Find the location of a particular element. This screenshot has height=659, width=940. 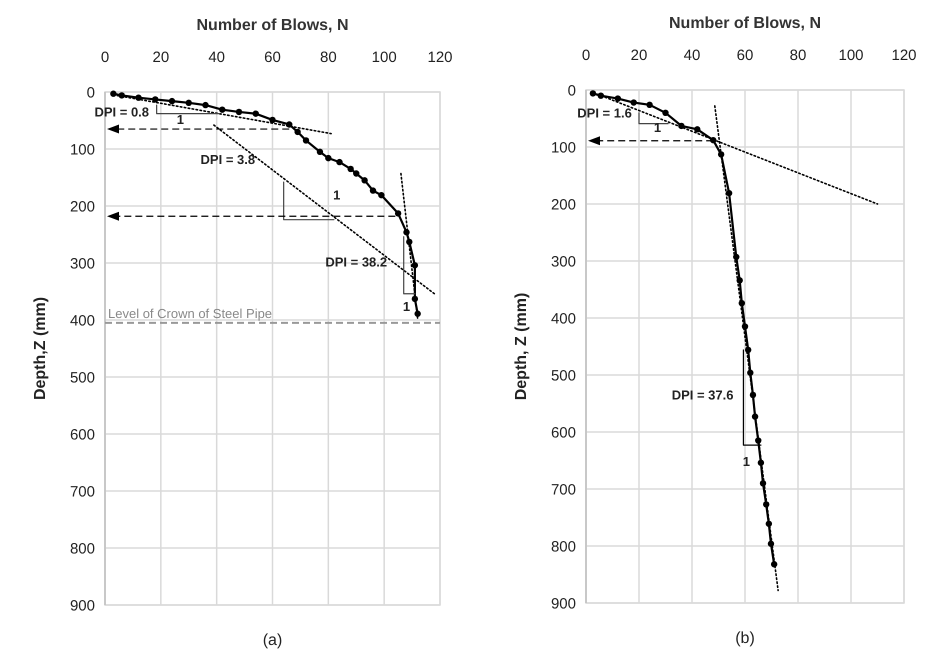

annotation: DPI = 3.8 is located at coordinates (228, 159).